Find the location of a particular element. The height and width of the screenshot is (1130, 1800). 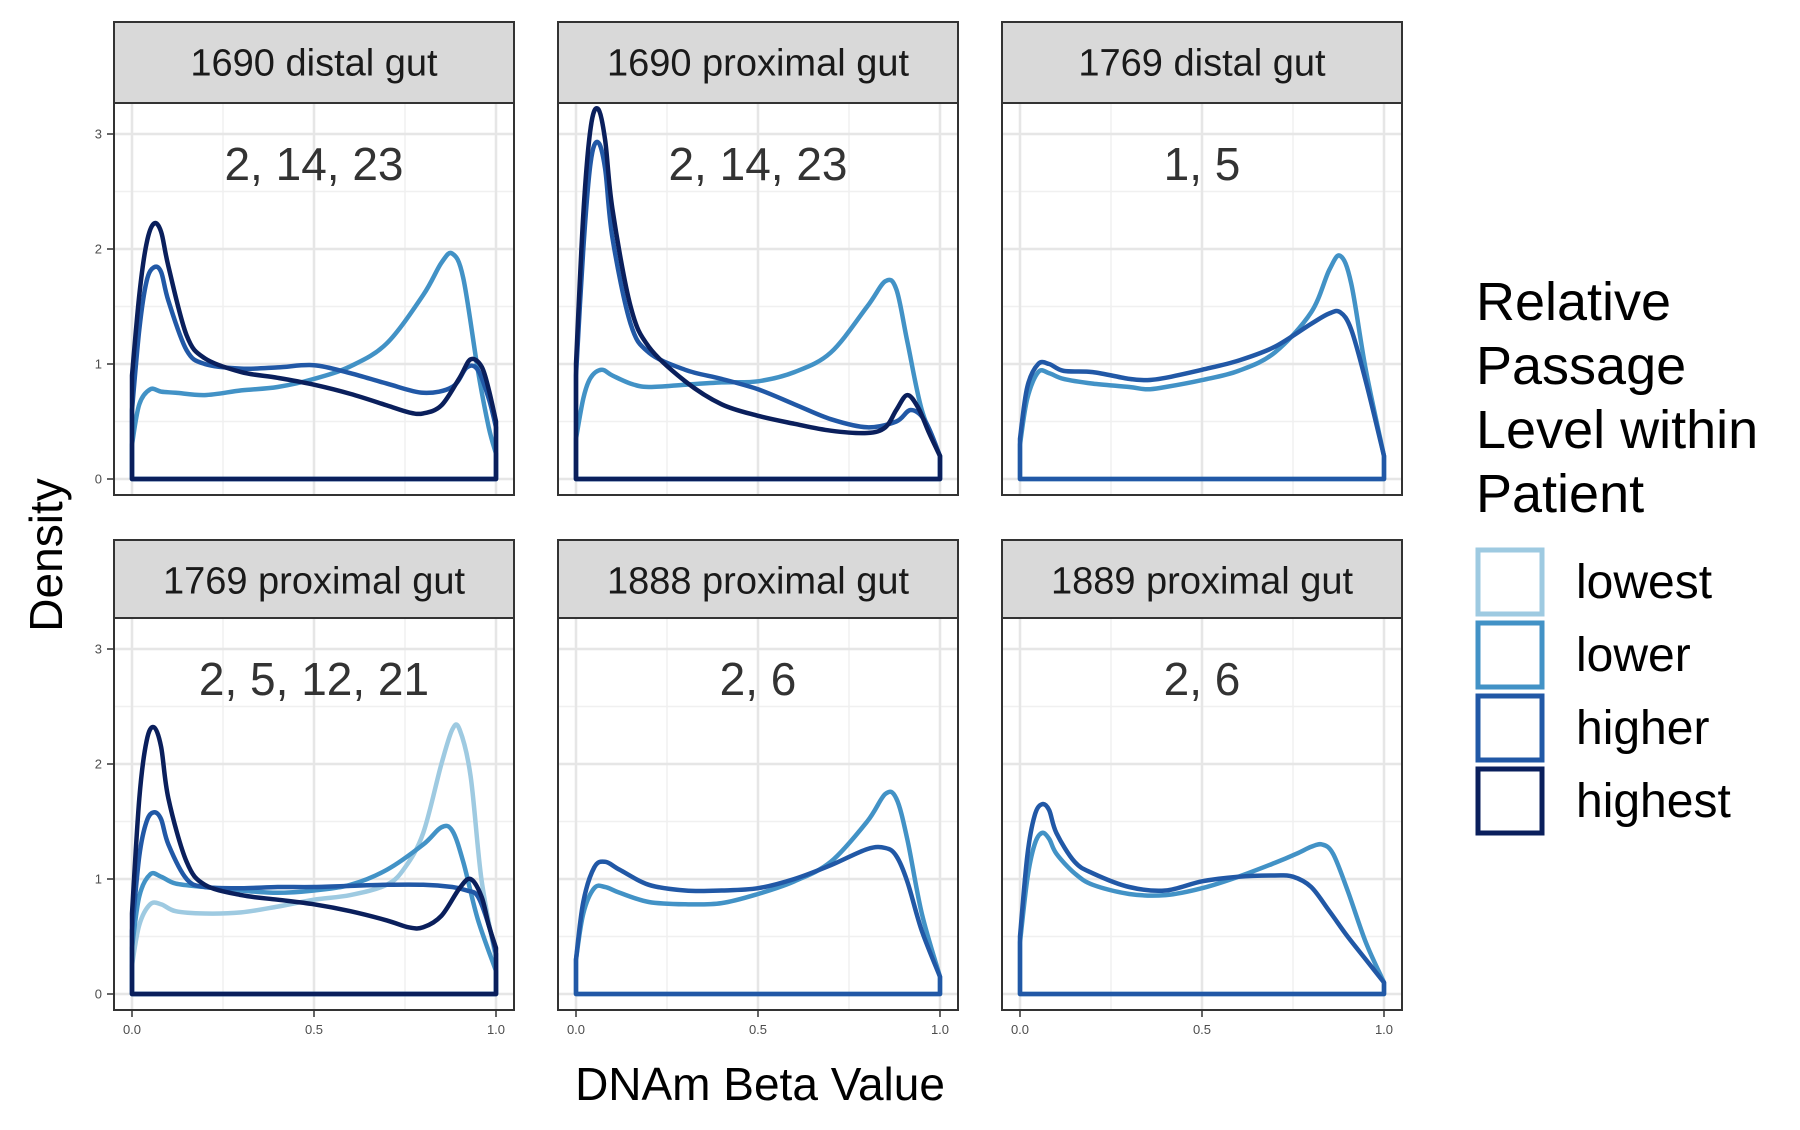

legend-key-highest is located at coordinates (1510, 801).